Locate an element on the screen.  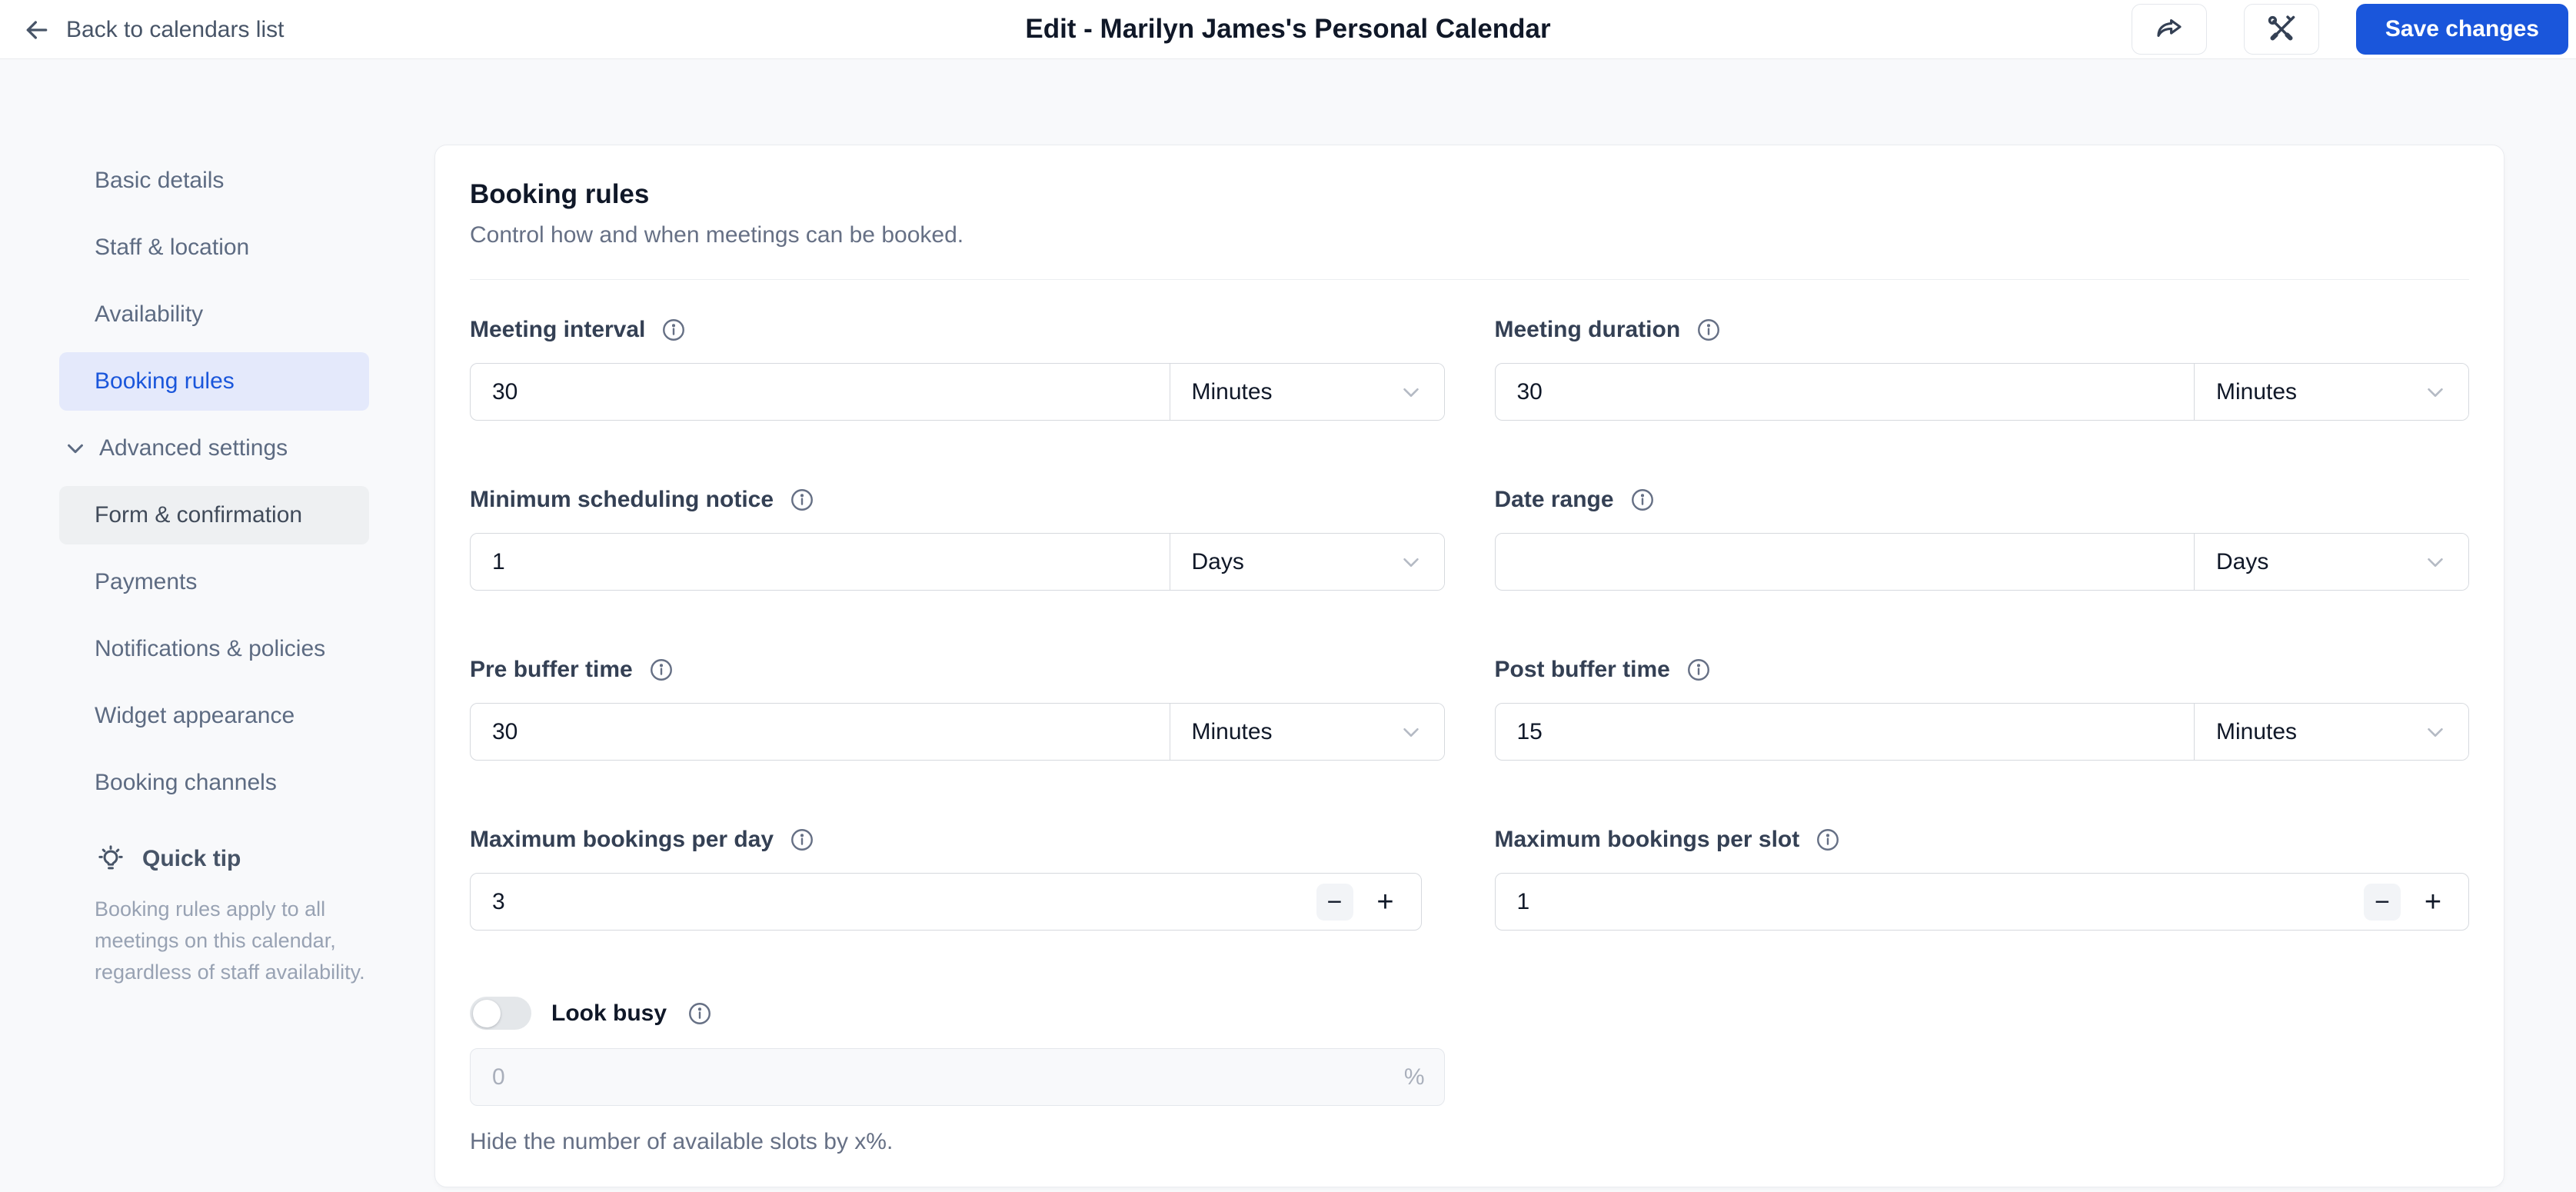
pre-buffer-time-label: Pre buffer time is located at coordinates (551, 669).